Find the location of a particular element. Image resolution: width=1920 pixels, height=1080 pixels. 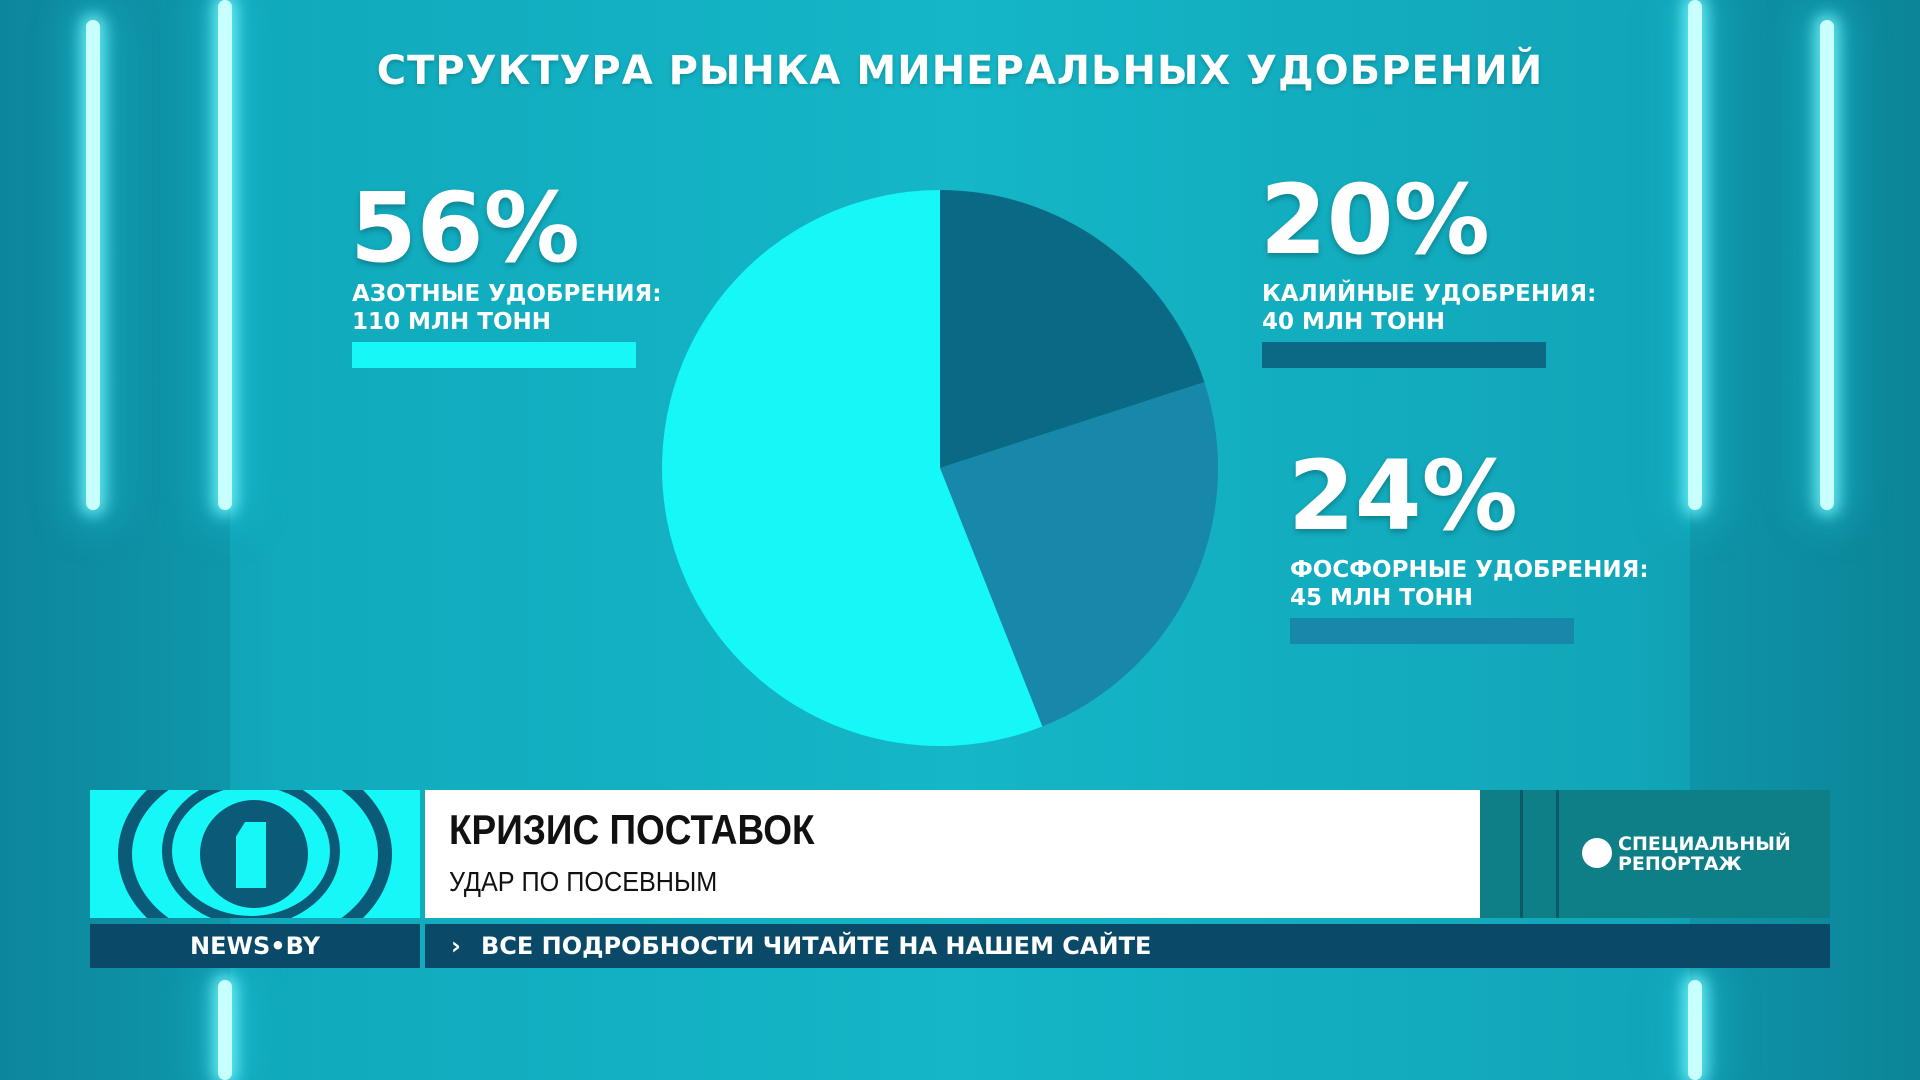

potash-percent: 20% is located at coordinates (1375, 220).